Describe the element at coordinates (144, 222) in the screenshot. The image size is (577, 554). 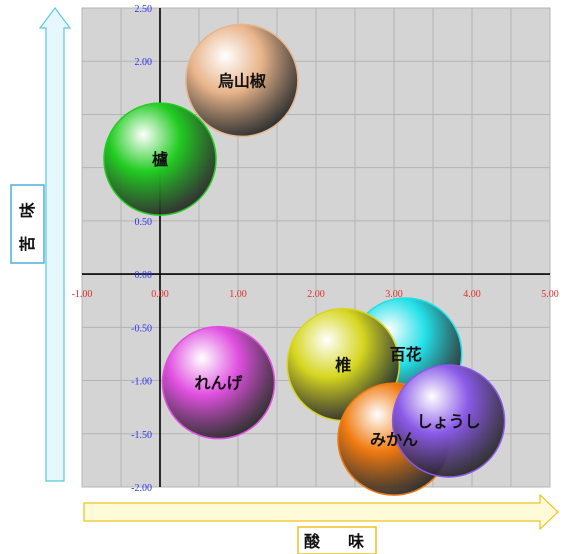
I see `y-tick-label: 0.50` at that location.